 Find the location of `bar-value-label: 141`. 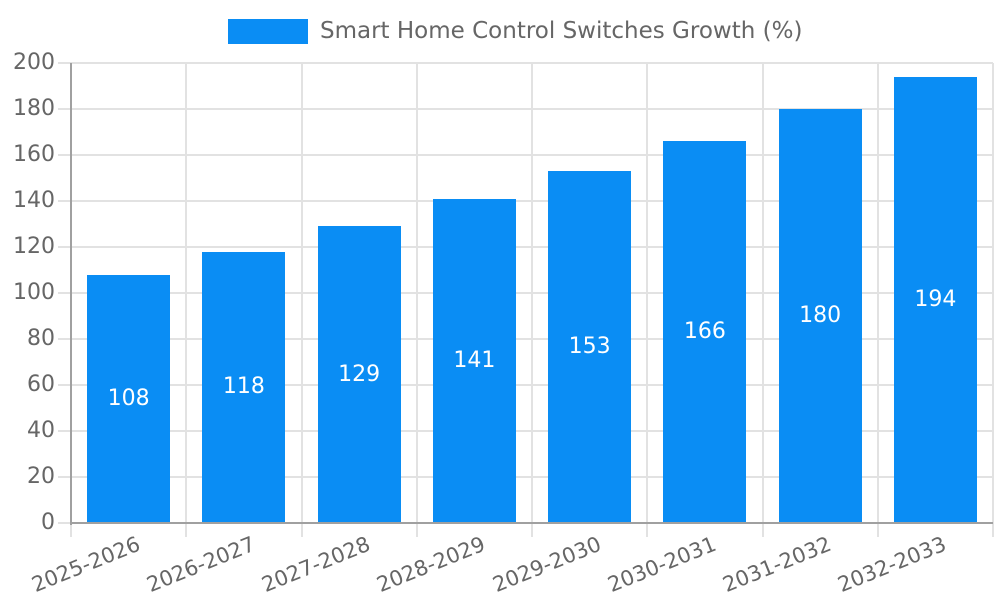

bar-value-label: 141 is located at coordinates (474, 360).